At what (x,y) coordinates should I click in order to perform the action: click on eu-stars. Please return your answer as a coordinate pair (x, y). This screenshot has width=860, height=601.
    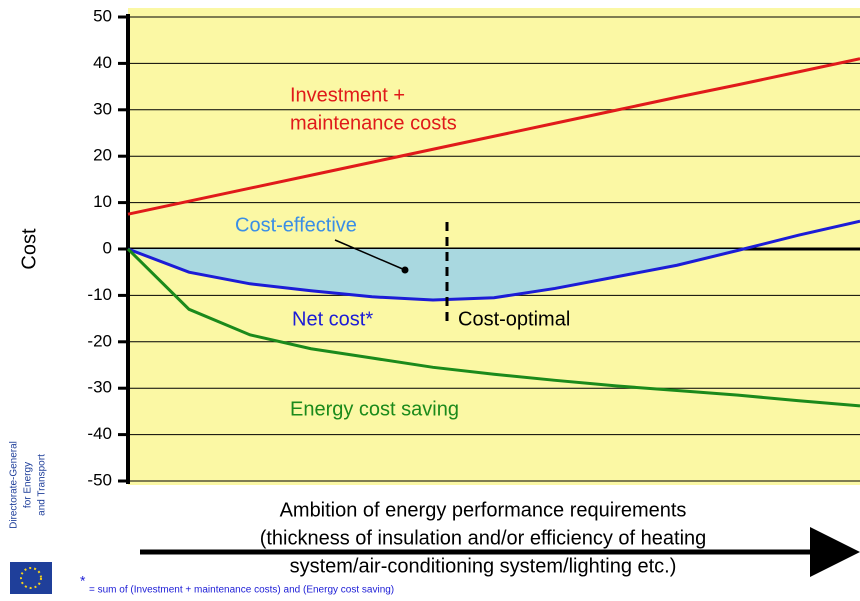
    Looking at the image, I should click on (31, 578).